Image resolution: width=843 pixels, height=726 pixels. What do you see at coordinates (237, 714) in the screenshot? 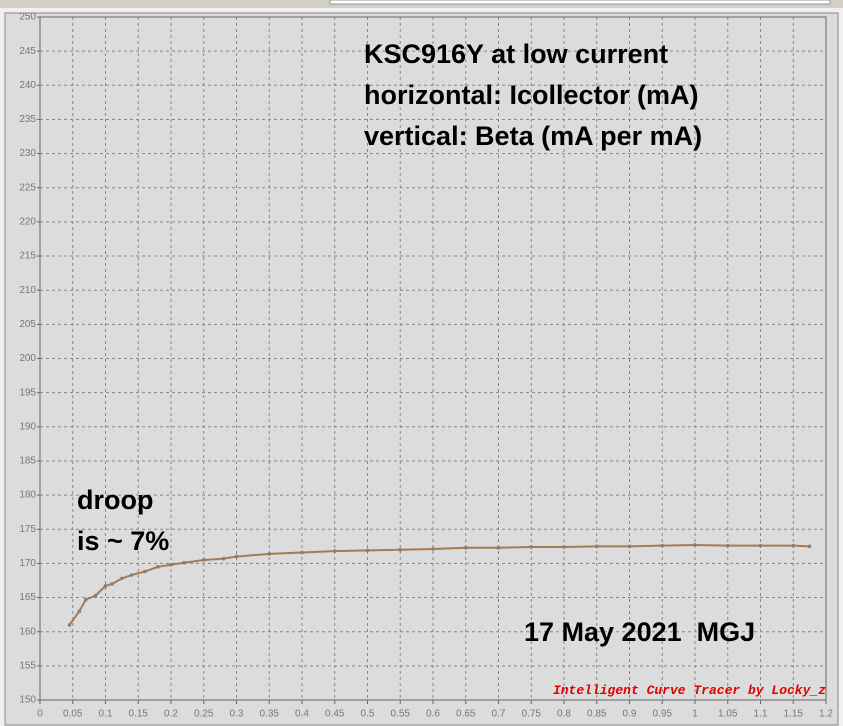
I see `x-tick-label: 0.3` at bounding box center [237, 714].